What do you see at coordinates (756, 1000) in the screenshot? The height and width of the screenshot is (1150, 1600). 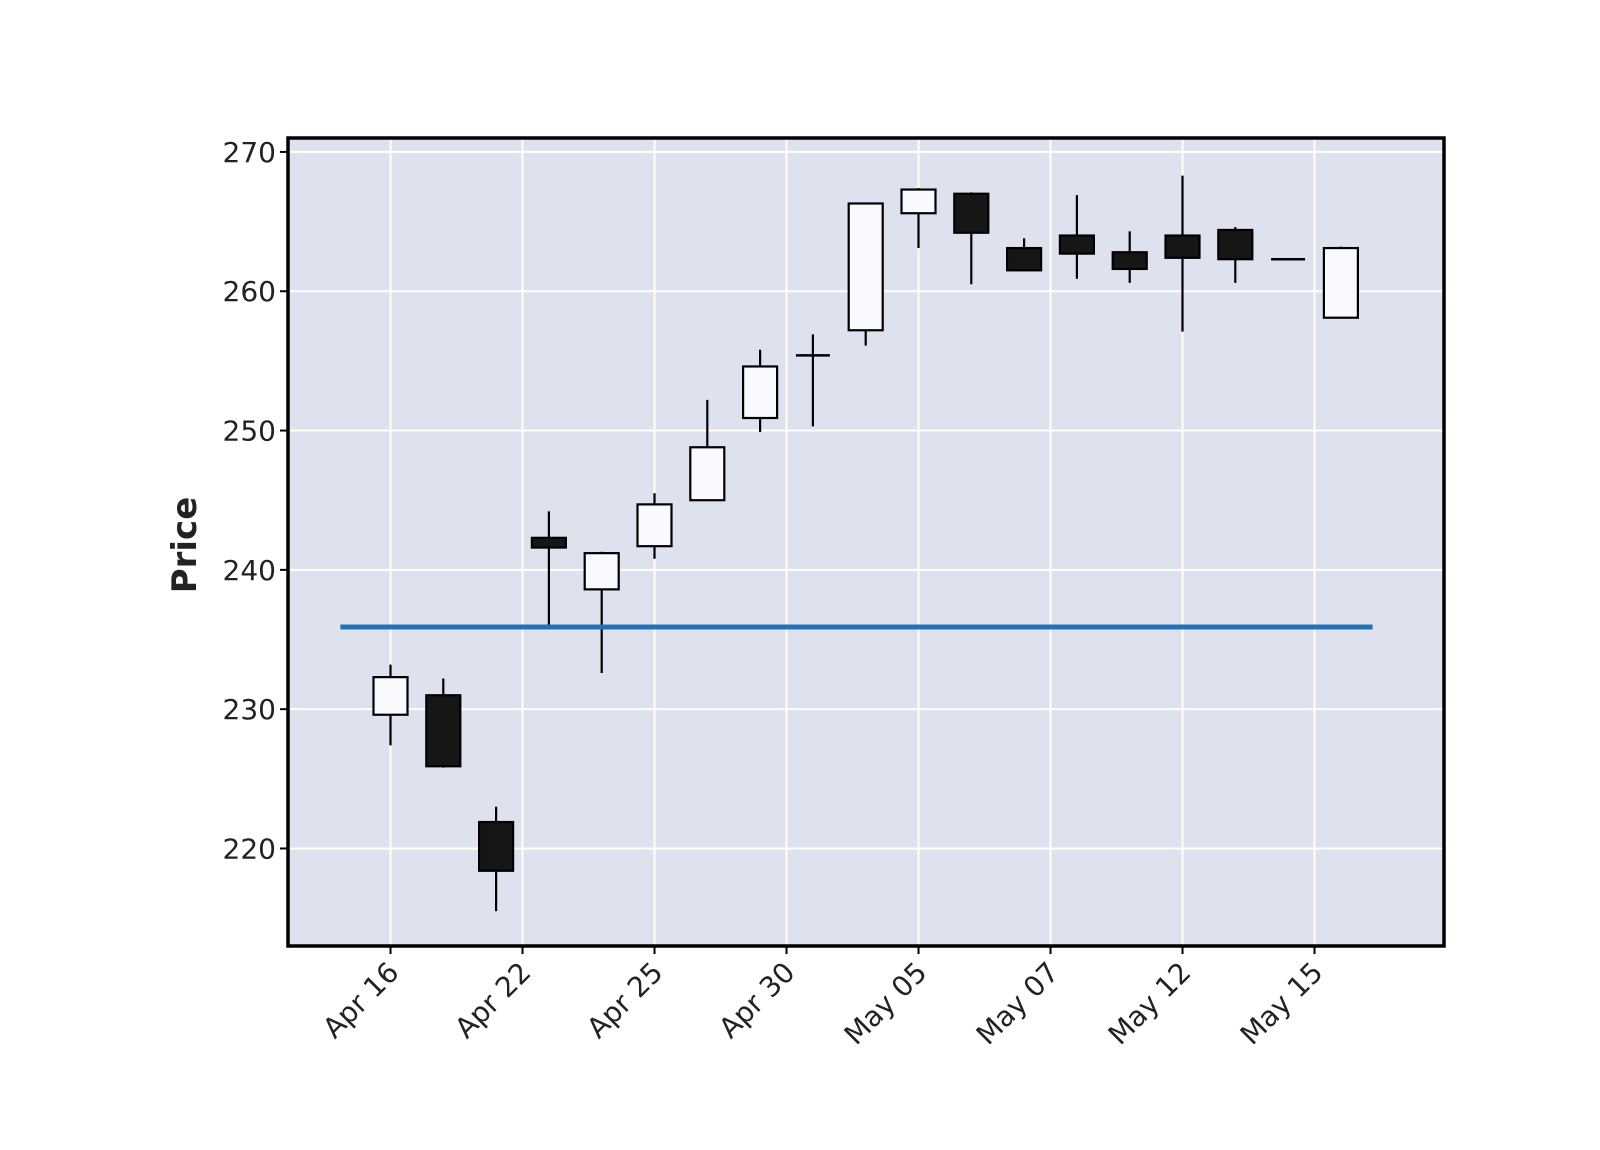 I see `x-tick-label: Apr 30` at bounding box center [756, 1000].